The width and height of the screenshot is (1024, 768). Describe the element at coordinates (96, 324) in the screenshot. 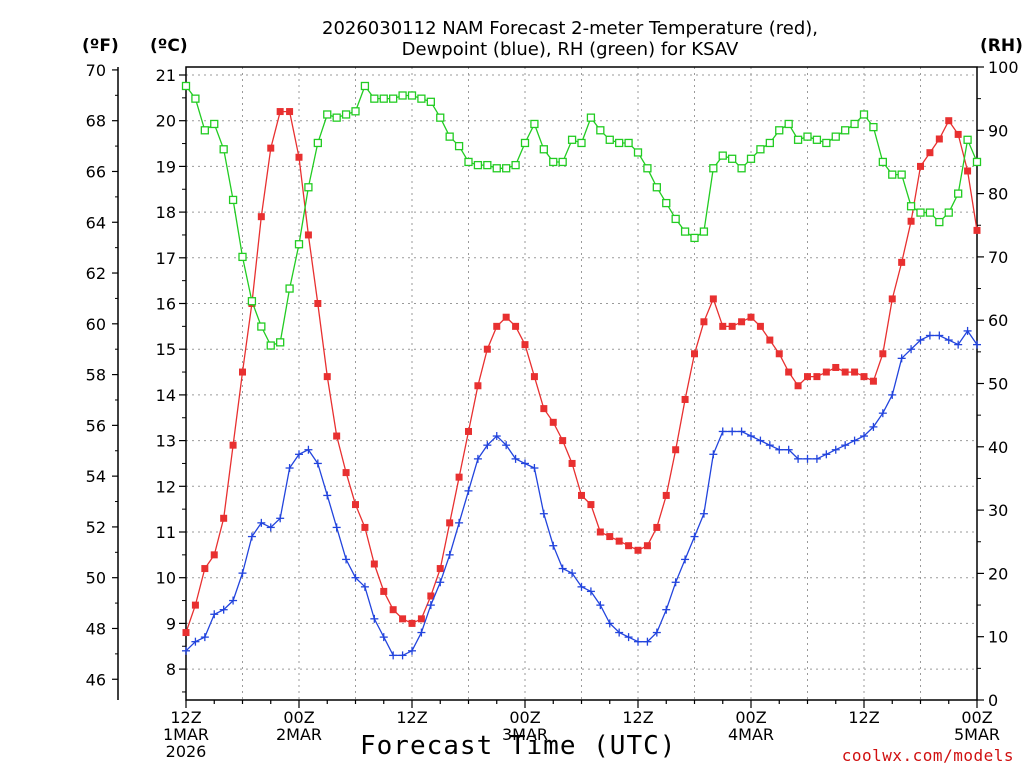

I see `fahrenheit-tick-label: 60` at that location.